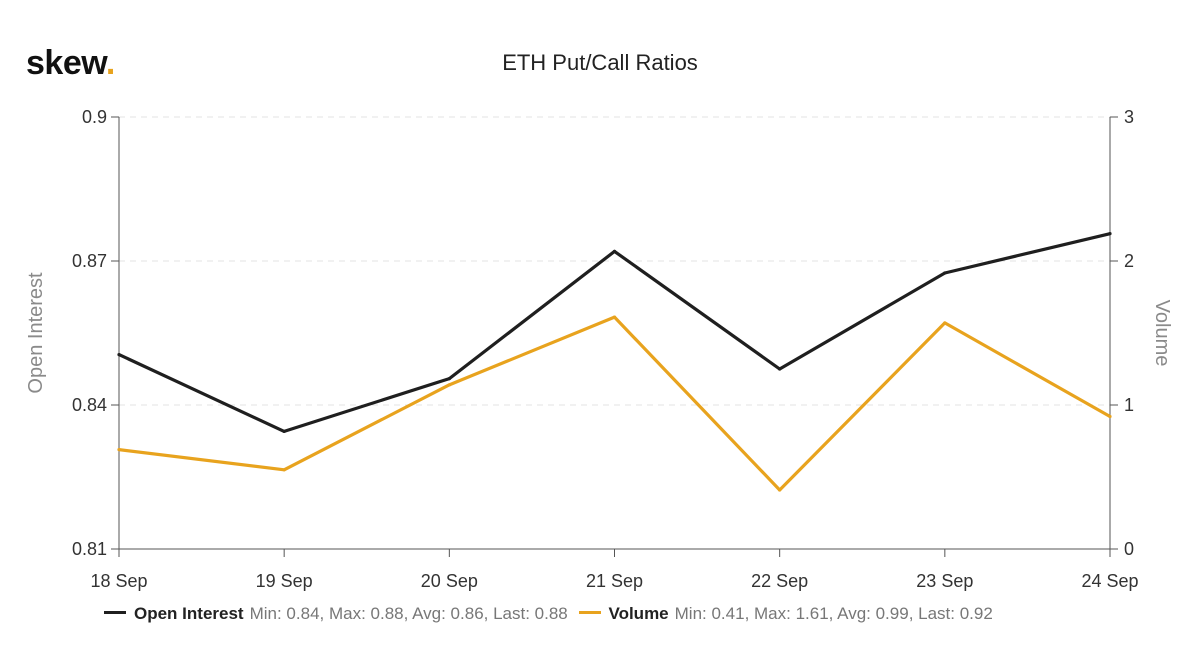 The width and height of the screenshot is (1200, 670). I want to click on x-tick-label: 23 Sep, so click(944, 581).